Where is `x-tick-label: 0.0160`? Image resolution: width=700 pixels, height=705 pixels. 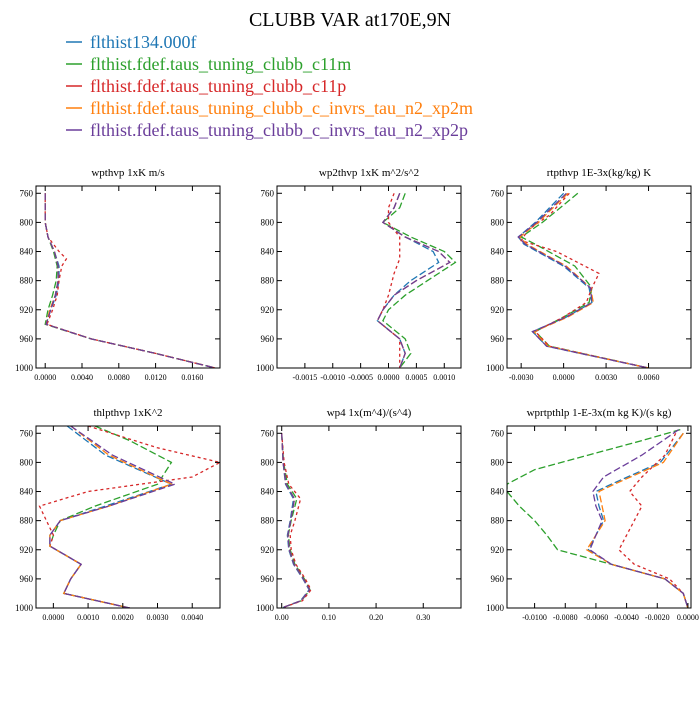
x-tick-label: 0.0160 is located at coordinates (192, 377).